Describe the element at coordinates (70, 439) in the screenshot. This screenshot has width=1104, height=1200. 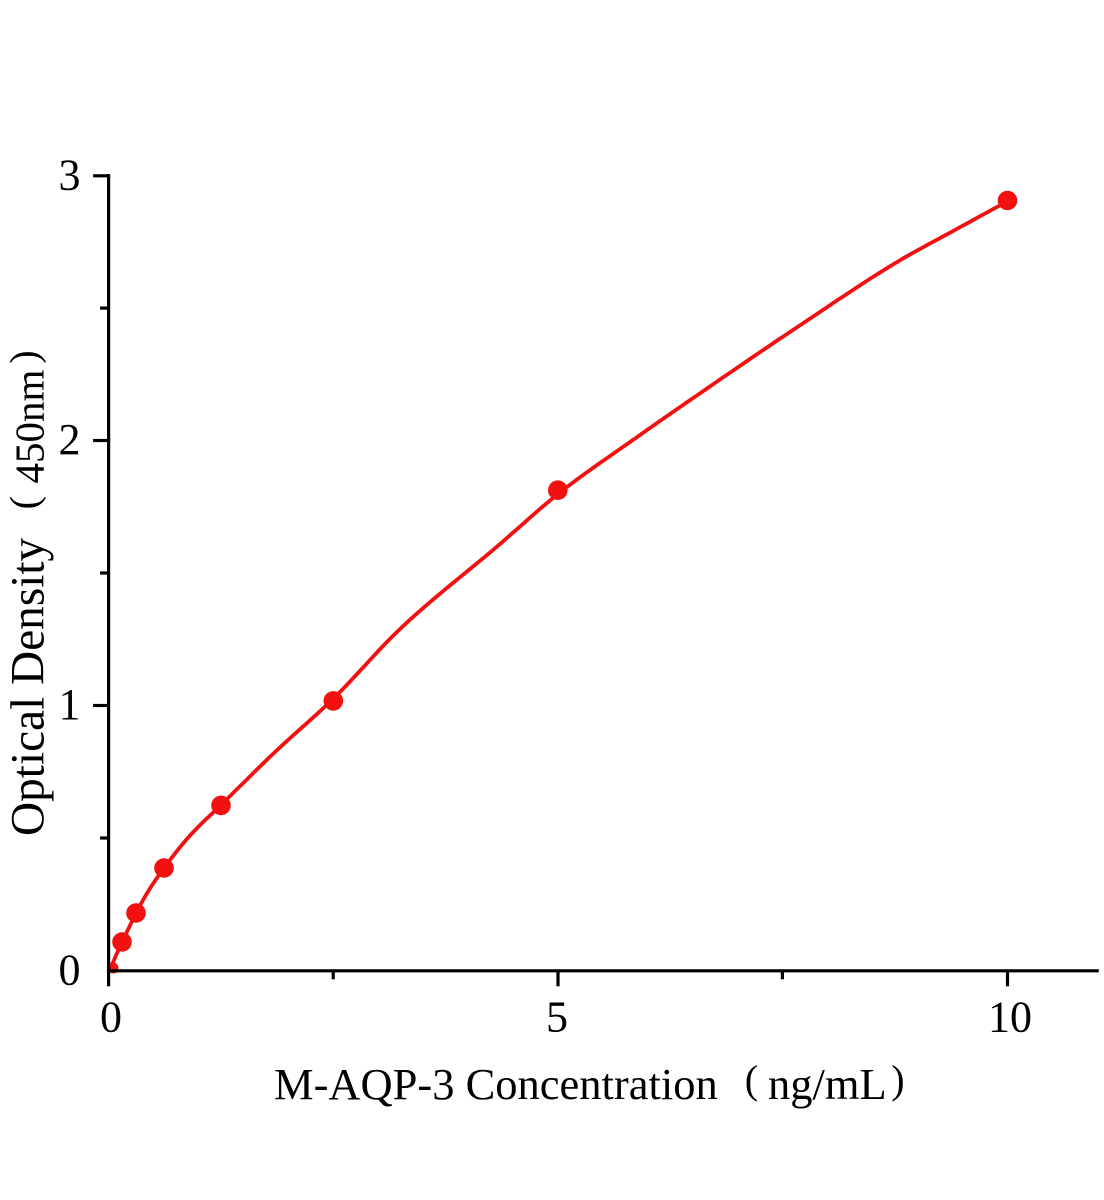
I see `svg-text: 2` at that location.